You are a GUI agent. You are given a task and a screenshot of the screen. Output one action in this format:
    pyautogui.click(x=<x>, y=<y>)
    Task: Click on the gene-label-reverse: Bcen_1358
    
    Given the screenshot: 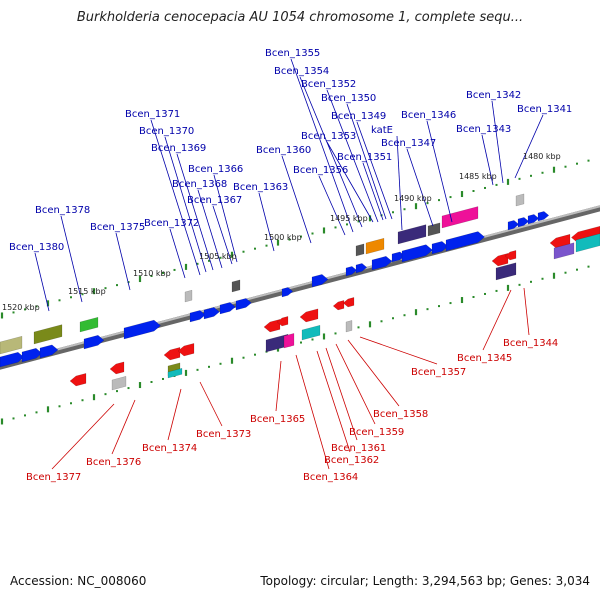 What is the action you would take?
    pyautogui.click(x=400, y=414)
    